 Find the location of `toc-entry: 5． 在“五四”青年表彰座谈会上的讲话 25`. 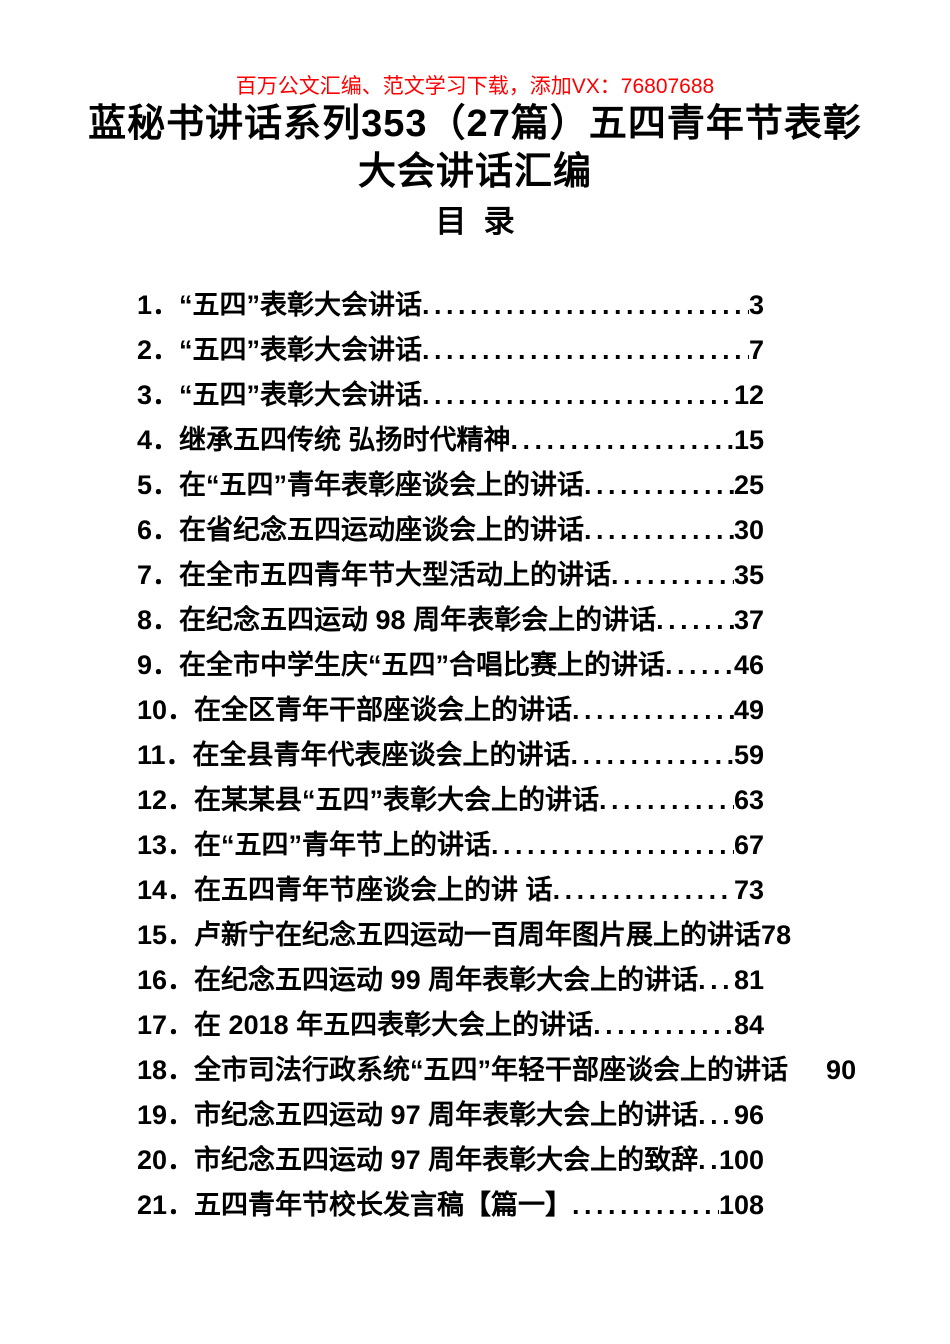

toc-entry: 5． 在“五四”青年表彰座谈会上的讲话 25 is located at coordinates (450, 485).